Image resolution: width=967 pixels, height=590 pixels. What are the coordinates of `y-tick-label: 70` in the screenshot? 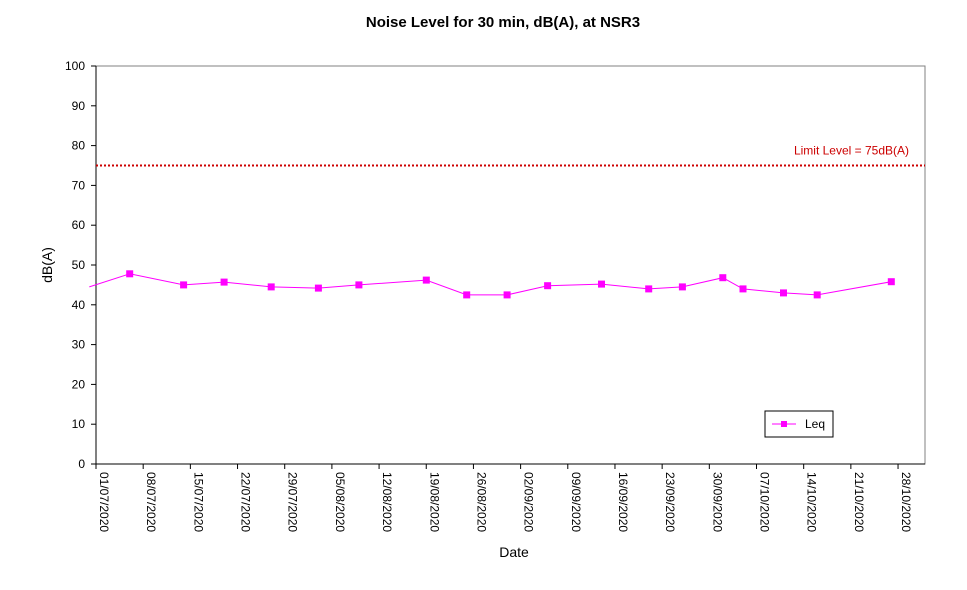 It's located at (79, 185).